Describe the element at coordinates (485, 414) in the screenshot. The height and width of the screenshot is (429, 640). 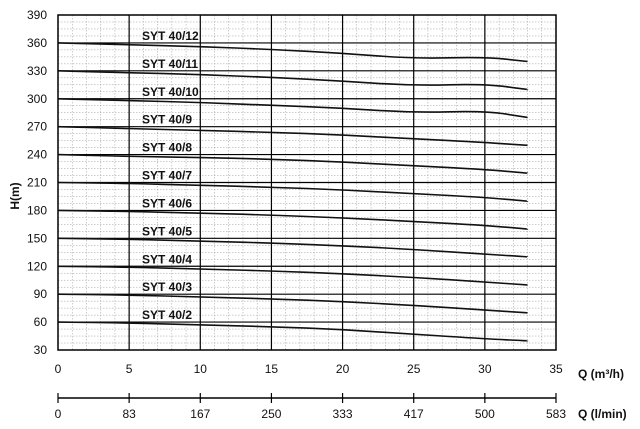
I see `x2-tick-label: 500` at that location.